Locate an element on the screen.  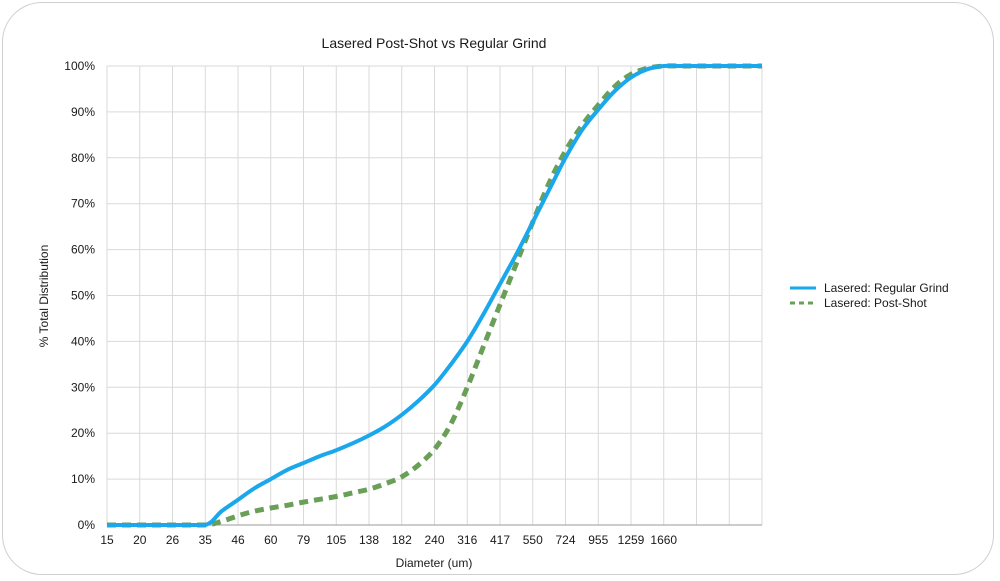
x-tick-label: 20 is located at coordinates (140, 540).